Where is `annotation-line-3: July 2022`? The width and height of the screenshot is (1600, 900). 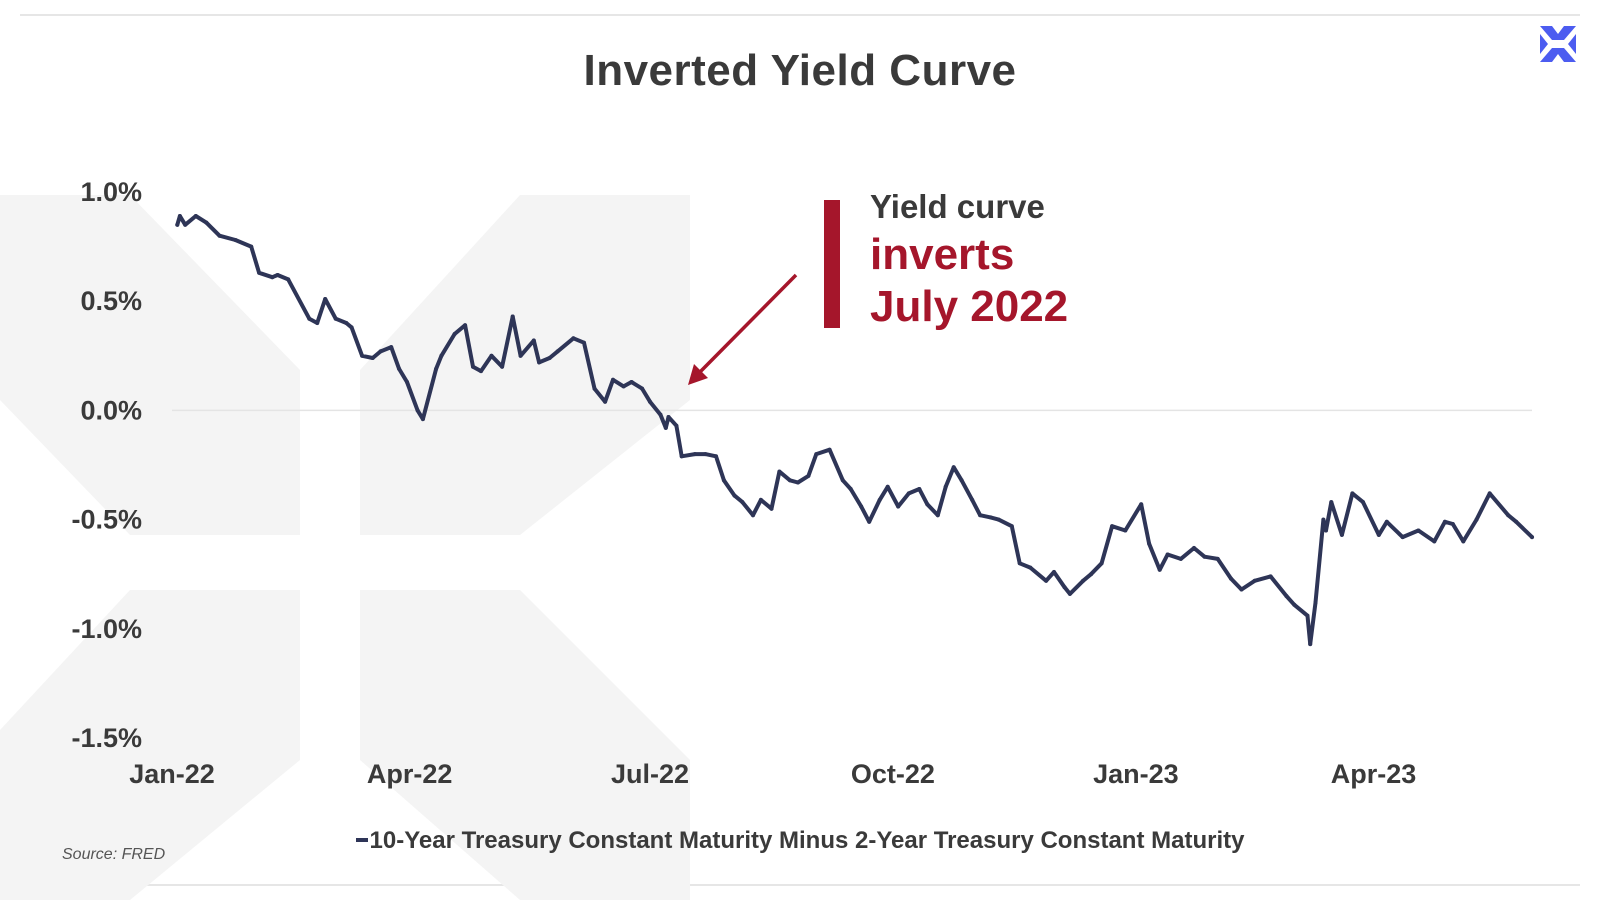 annotation-line-3: July 2022 is located at coordinates (969, 306).